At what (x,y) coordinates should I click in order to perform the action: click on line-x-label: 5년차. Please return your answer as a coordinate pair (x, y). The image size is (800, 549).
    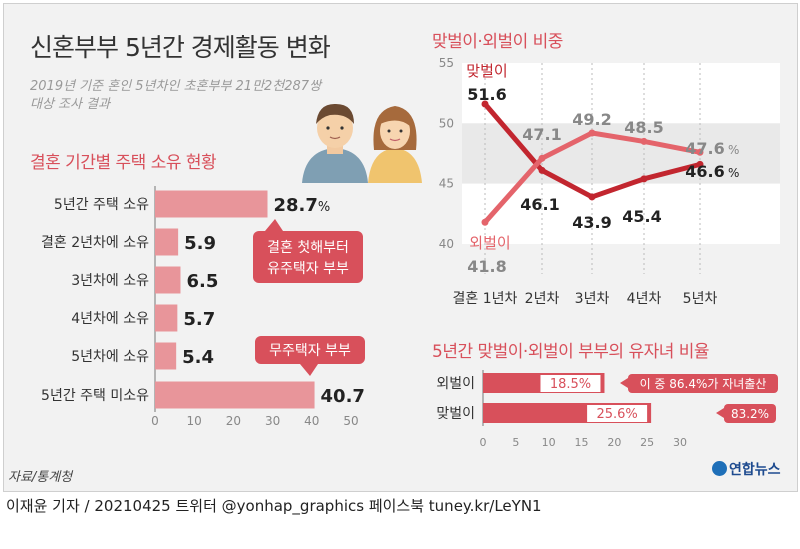
    Looking at the image, I should click on (700, 299).